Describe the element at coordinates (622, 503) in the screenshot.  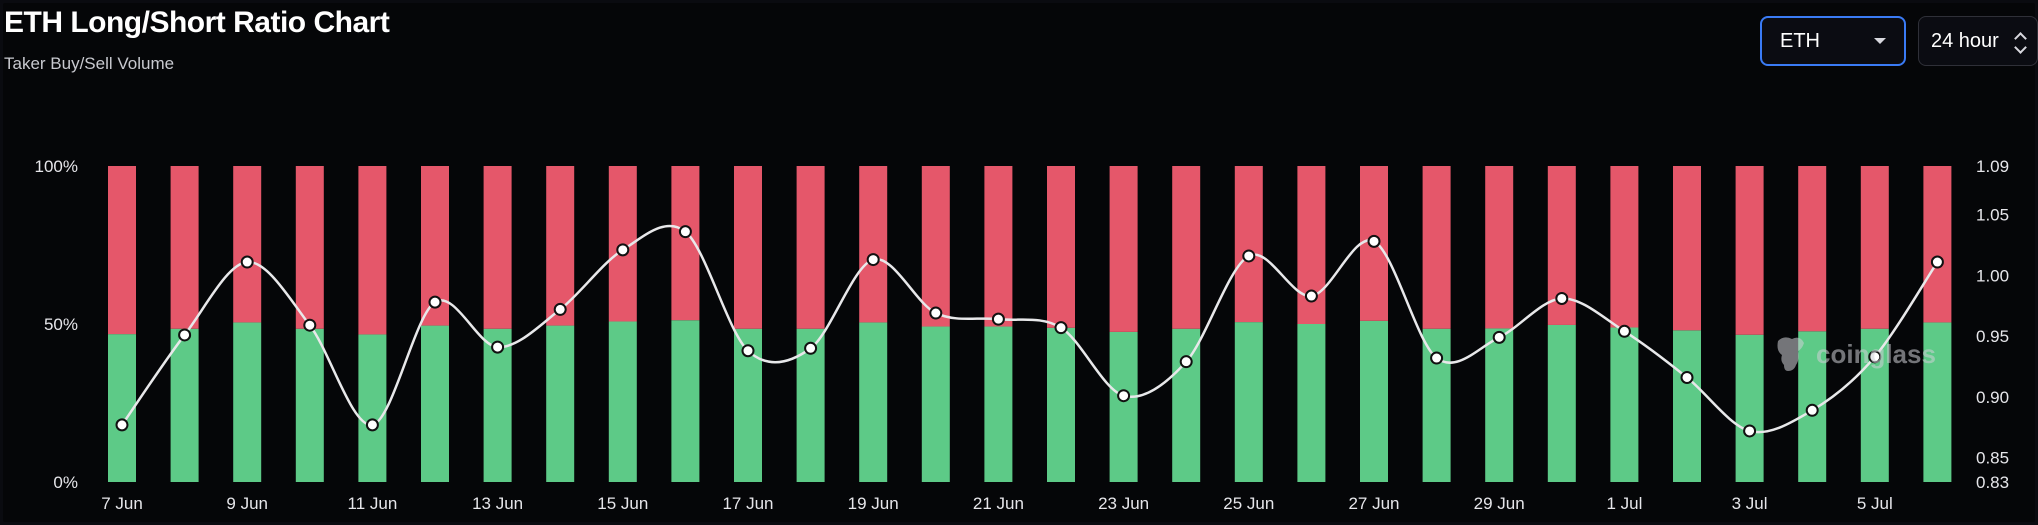
I see `x-tick-label: 15 Jun` at that location.